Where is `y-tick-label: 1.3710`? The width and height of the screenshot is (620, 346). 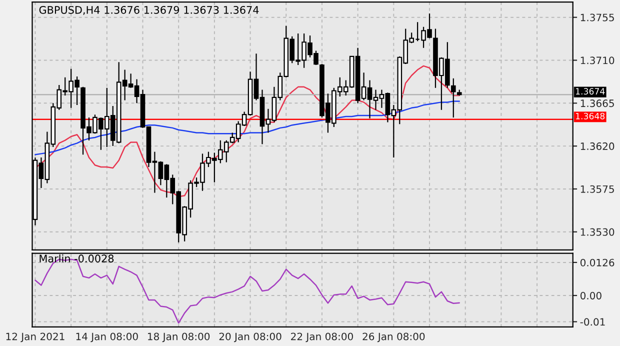 y-tick-label: 1.3710 is located at coordinates (597, 60).